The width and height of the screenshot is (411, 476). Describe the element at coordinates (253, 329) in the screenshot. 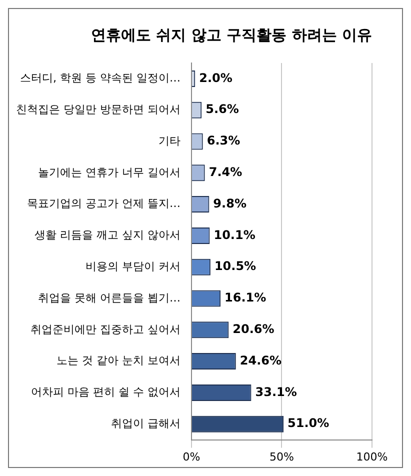

I see `data-label: 20.6%` at that location.